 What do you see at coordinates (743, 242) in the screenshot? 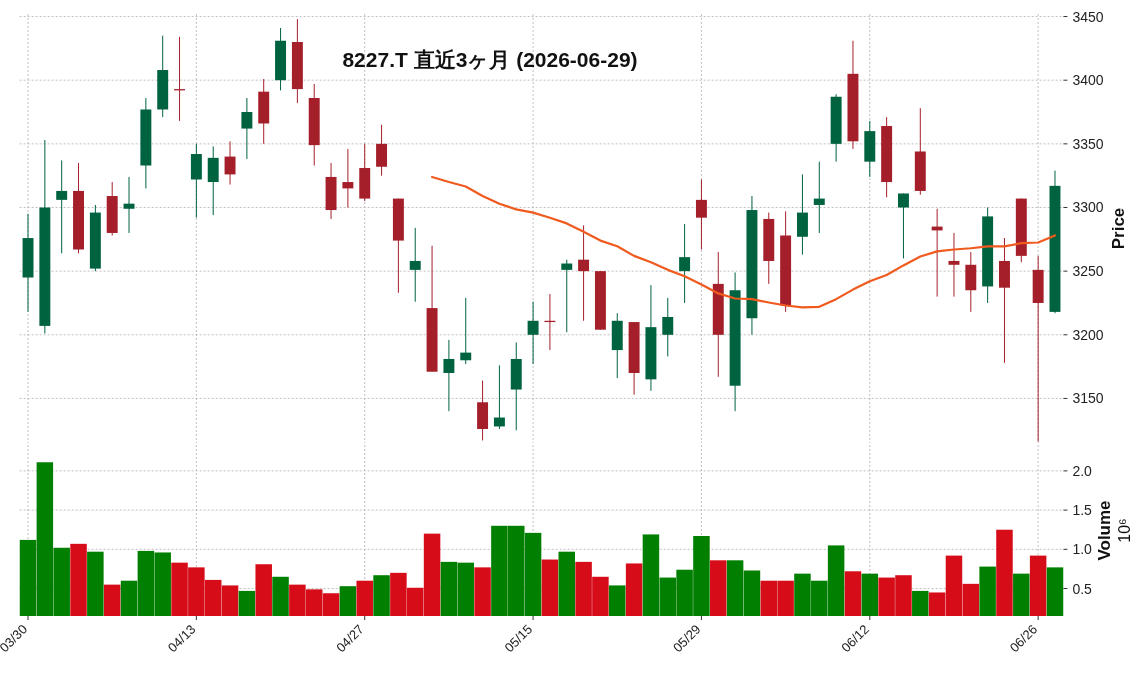
I see `line-series` at bounding box center [743, 242].